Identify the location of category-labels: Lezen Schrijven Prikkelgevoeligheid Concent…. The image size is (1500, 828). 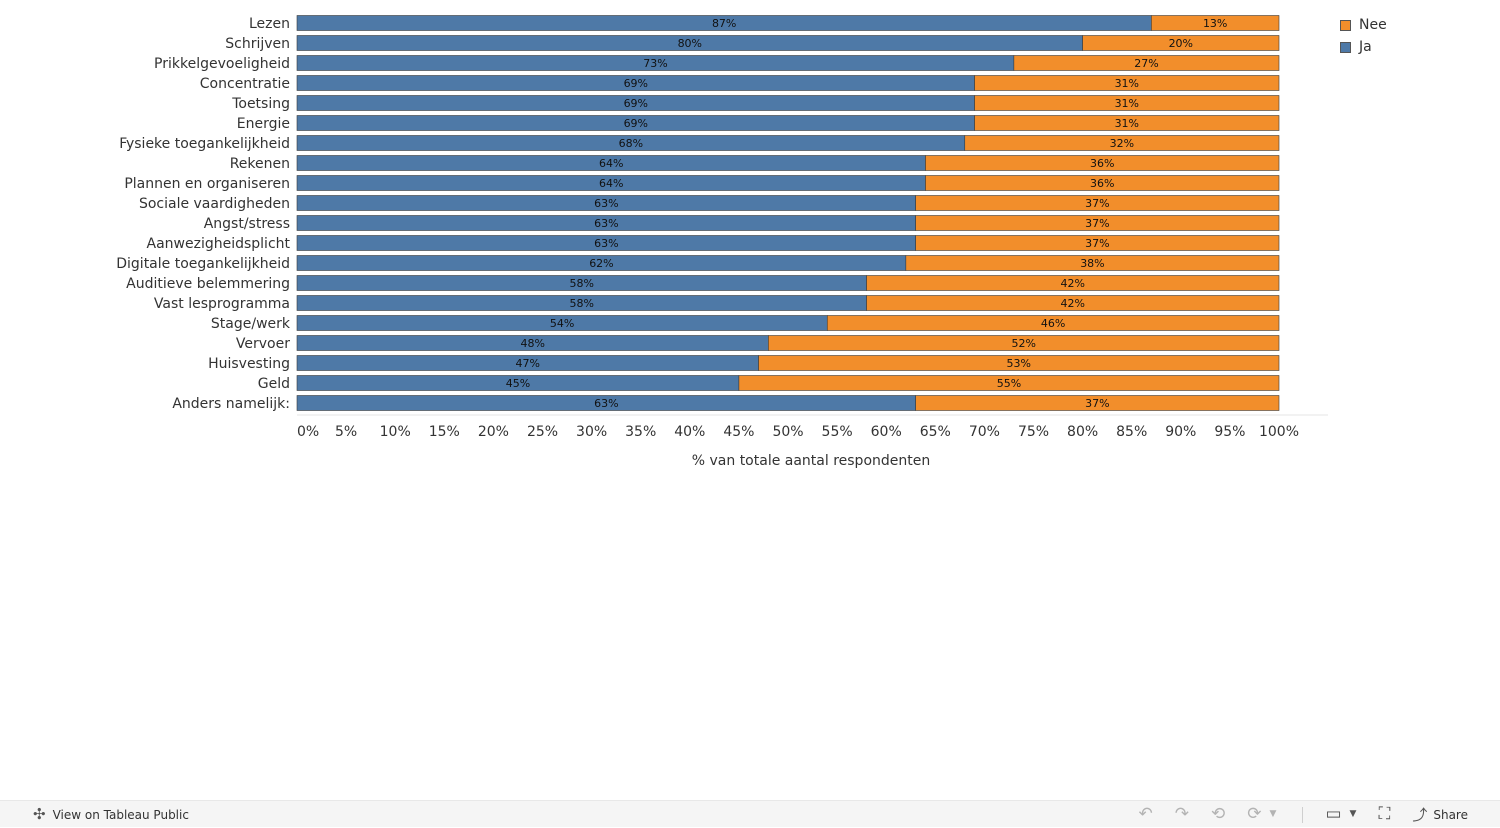
(203, 214).